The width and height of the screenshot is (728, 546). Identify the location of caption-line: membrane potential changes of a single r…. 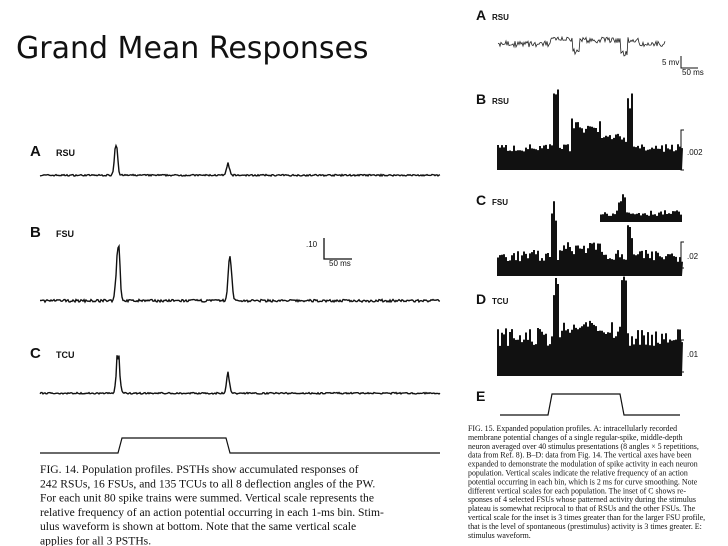
(575, 437).